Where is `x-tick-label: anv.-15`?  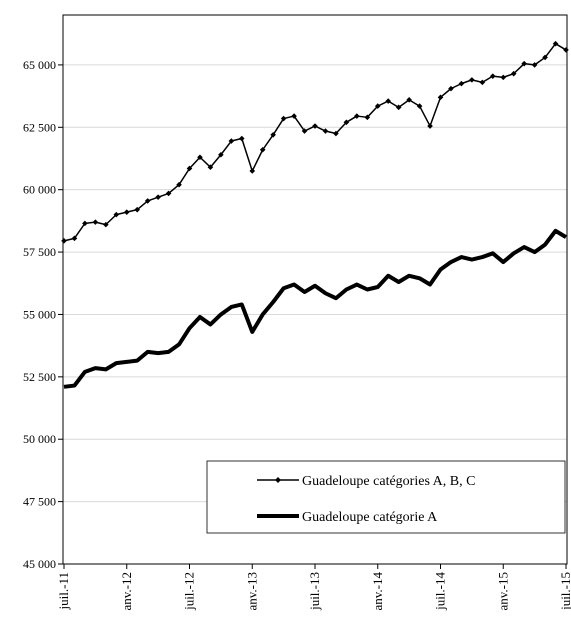 x-tick-label: anv.-15 is located at coordinates (502, 591).